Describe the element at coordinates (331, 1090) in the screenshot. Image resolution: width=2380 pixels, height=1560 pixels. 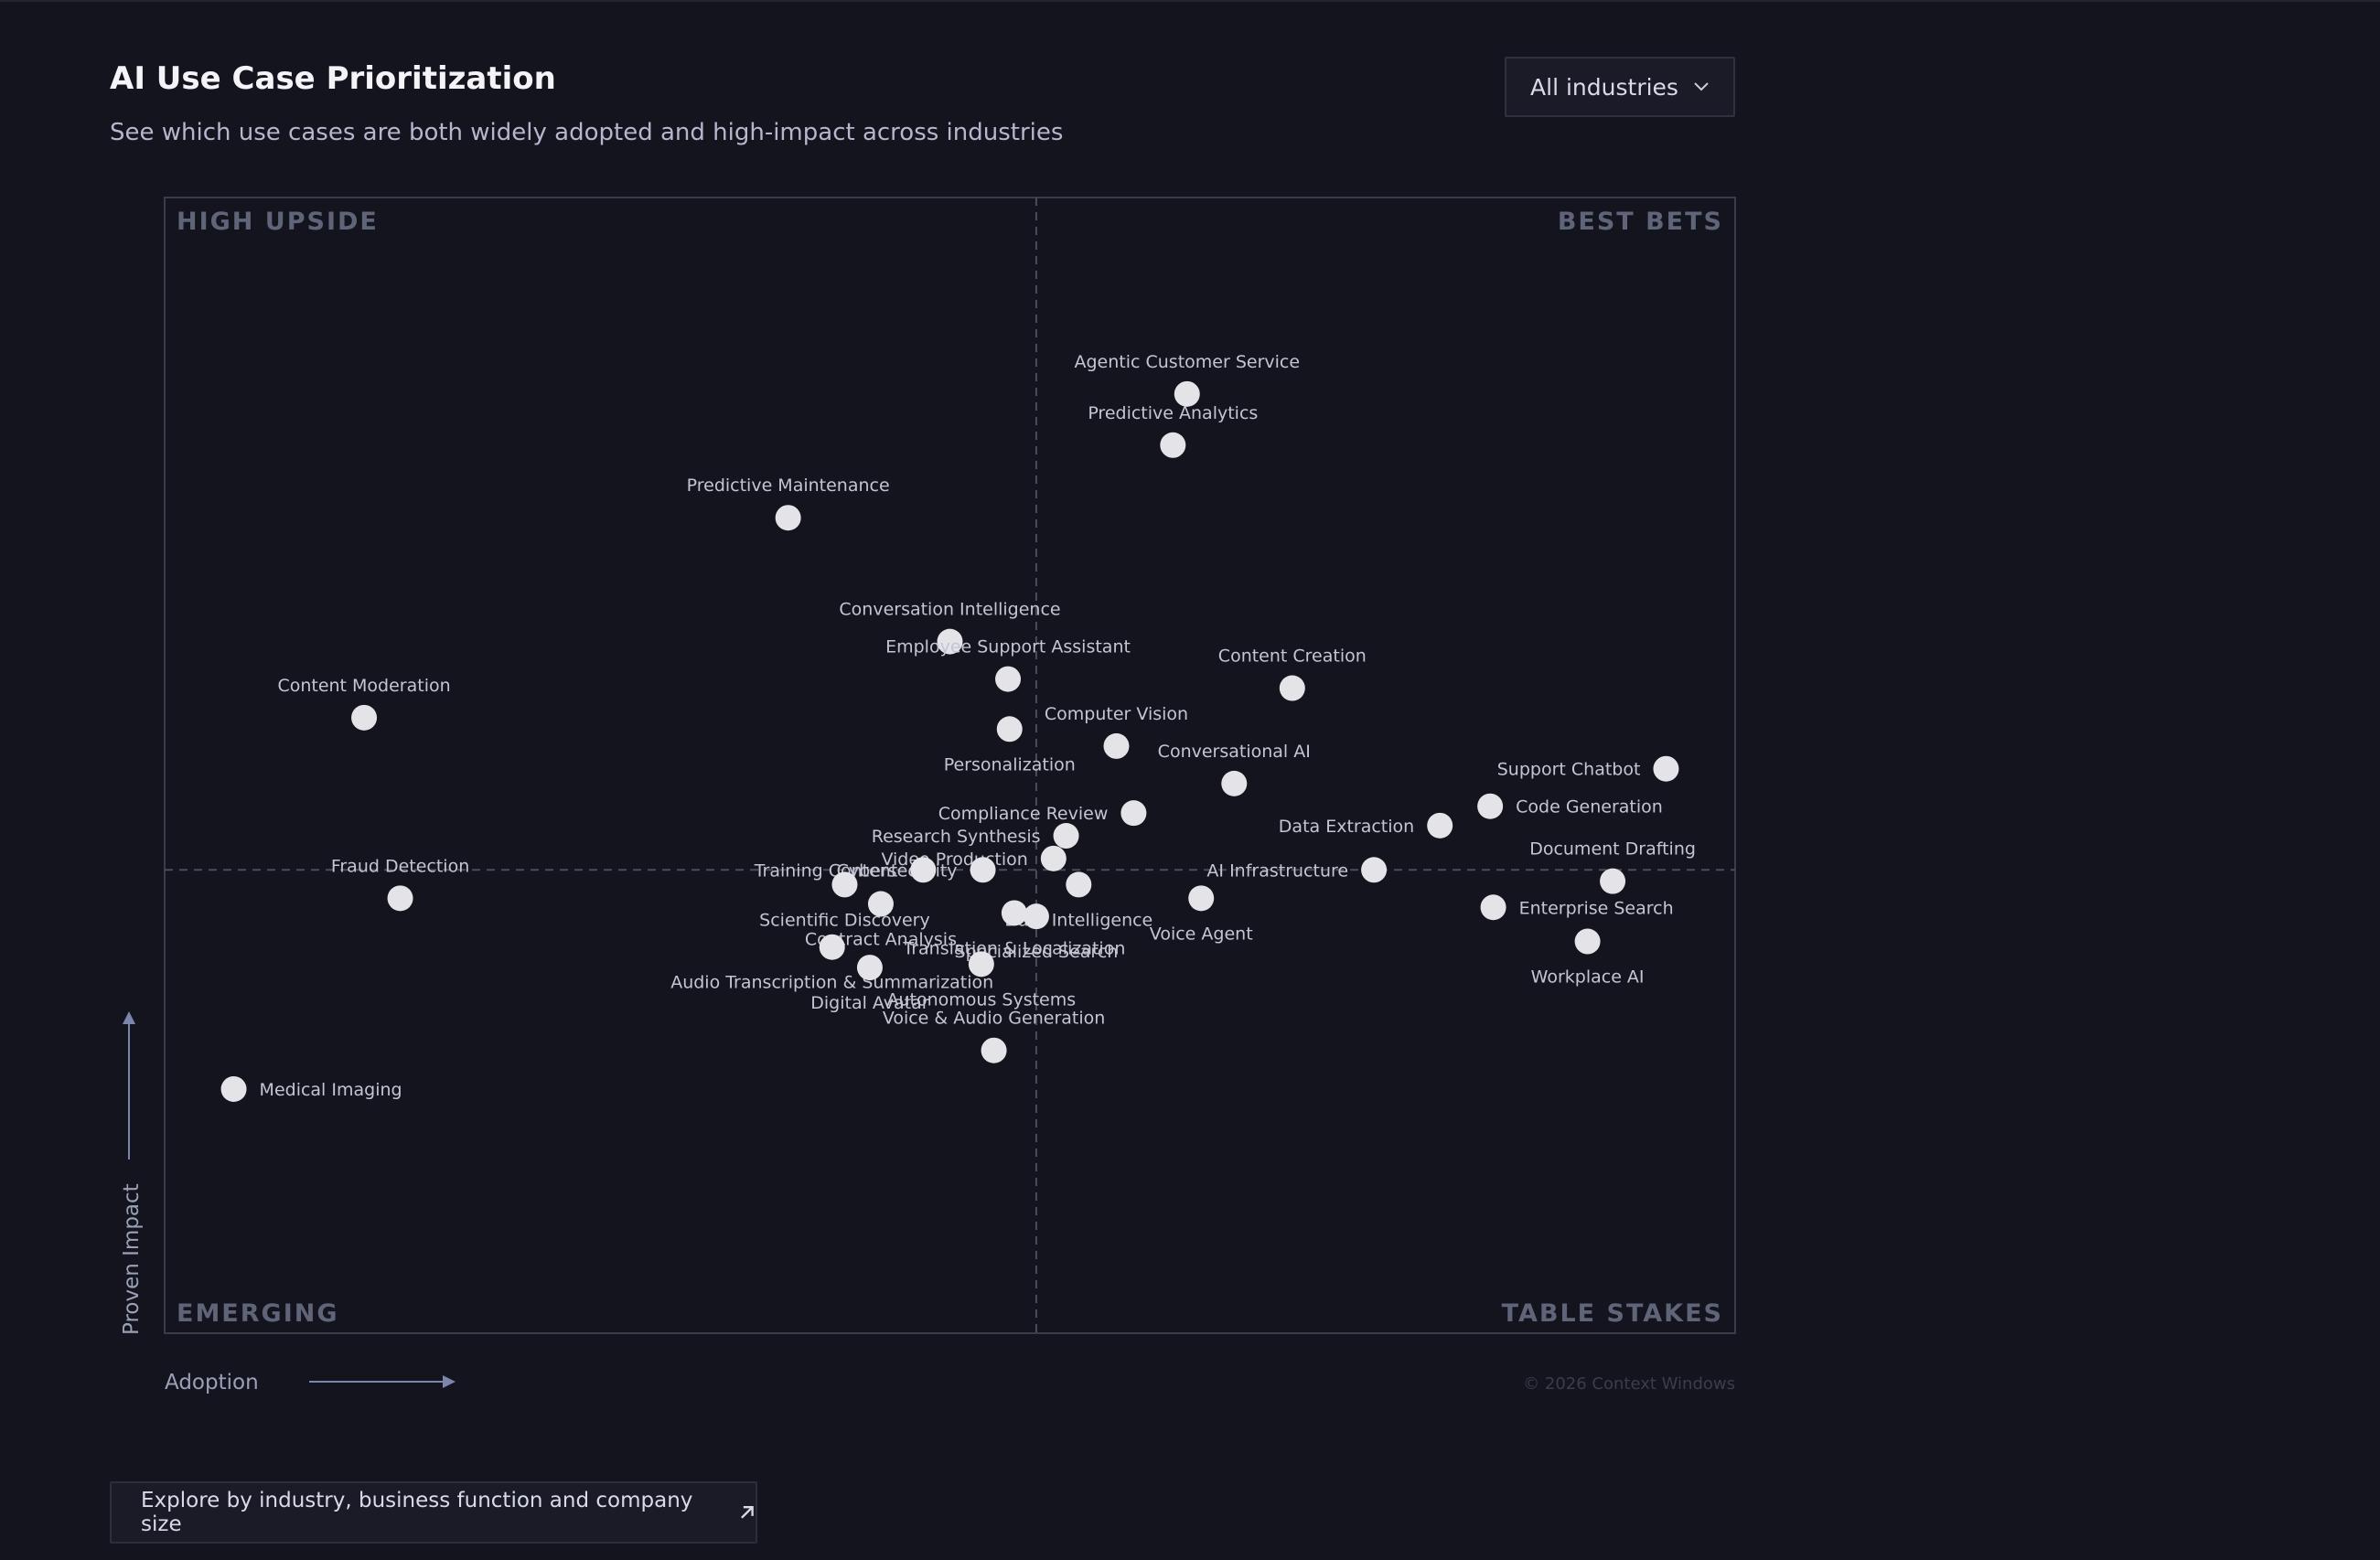
I see `point-label-medical-imaging: Medical Imaging` at that location.